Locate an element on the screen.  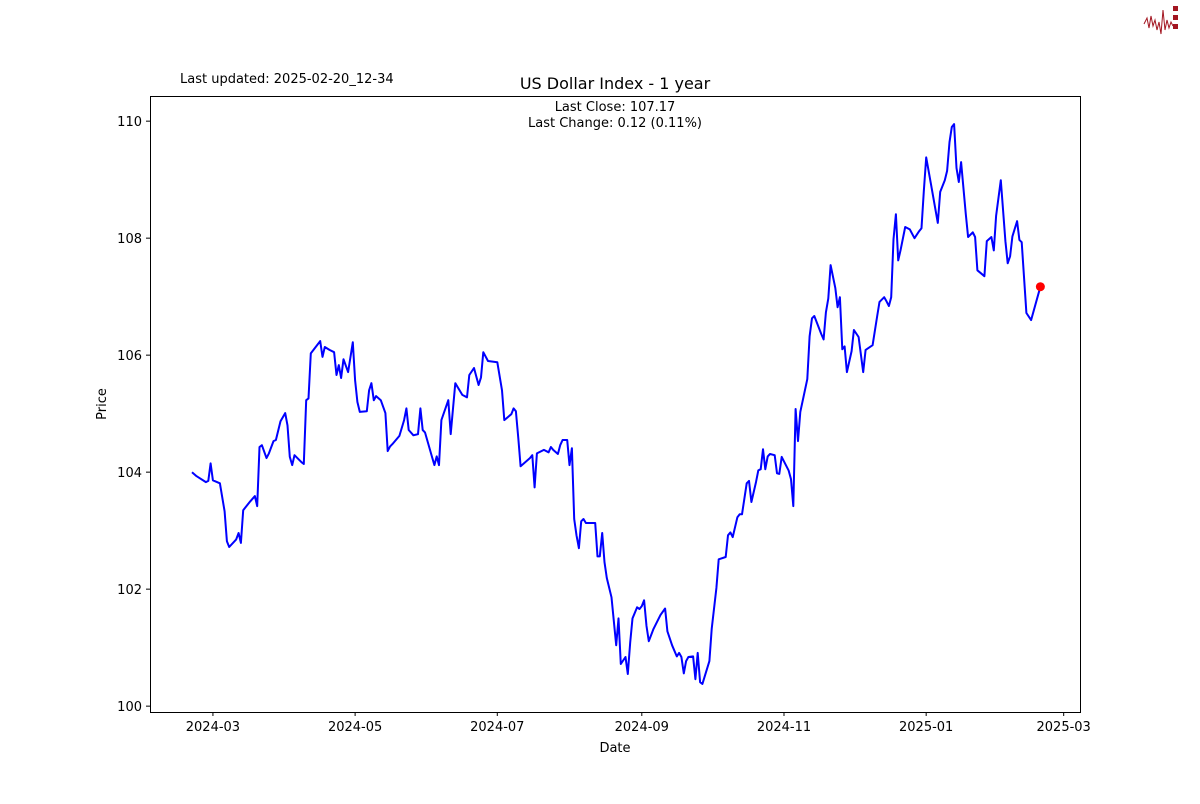
y-tick-label: 108 is located at coordinates (129, 239).